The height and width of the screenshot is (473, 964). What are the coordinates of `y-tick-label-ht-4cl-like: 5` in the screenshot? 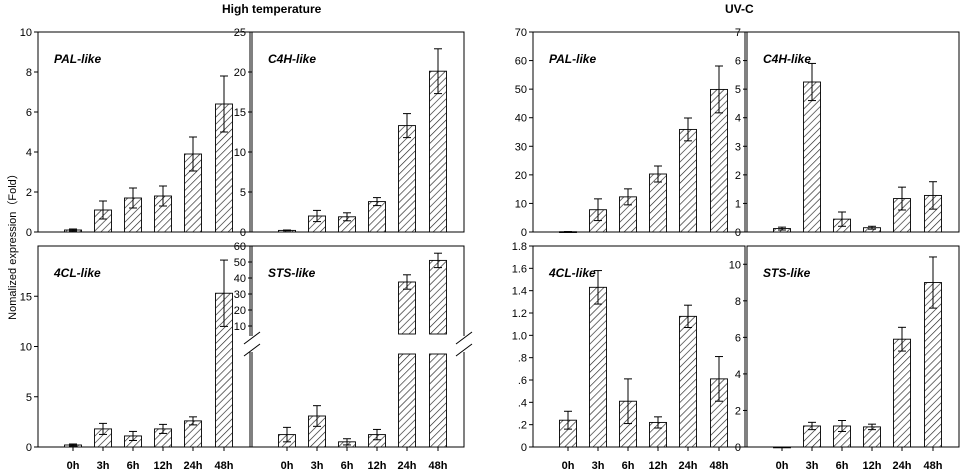 It's located at (29, 398).